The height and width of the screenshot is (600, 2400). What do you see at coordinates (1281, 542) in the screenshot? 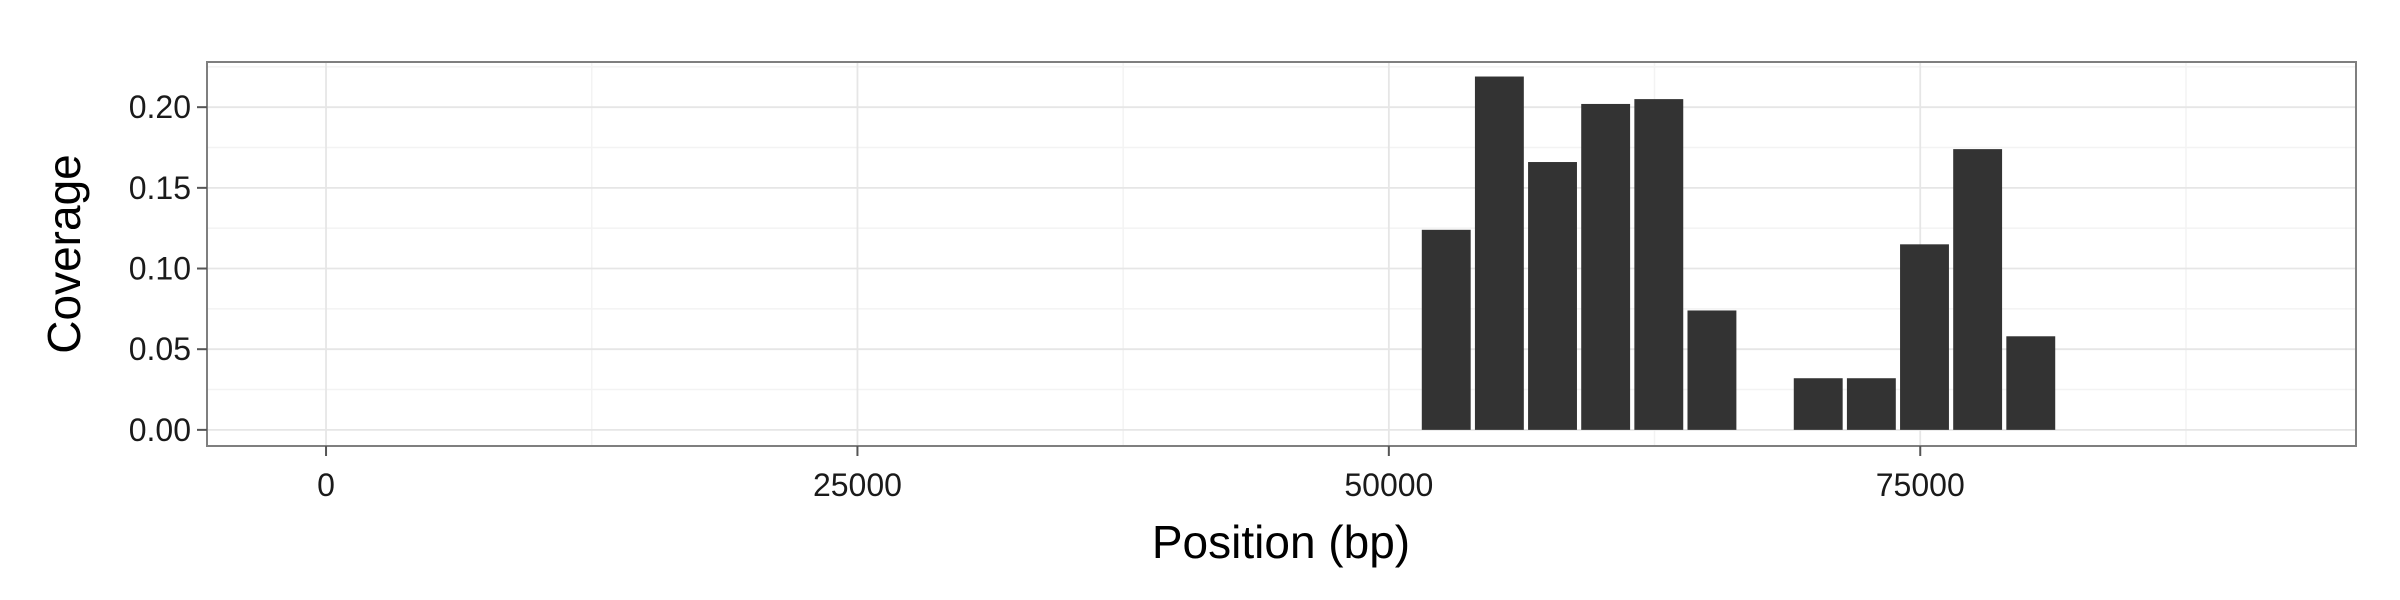
I see `x-axis-title: Position (bp)` at bounding box center [1281, 542].